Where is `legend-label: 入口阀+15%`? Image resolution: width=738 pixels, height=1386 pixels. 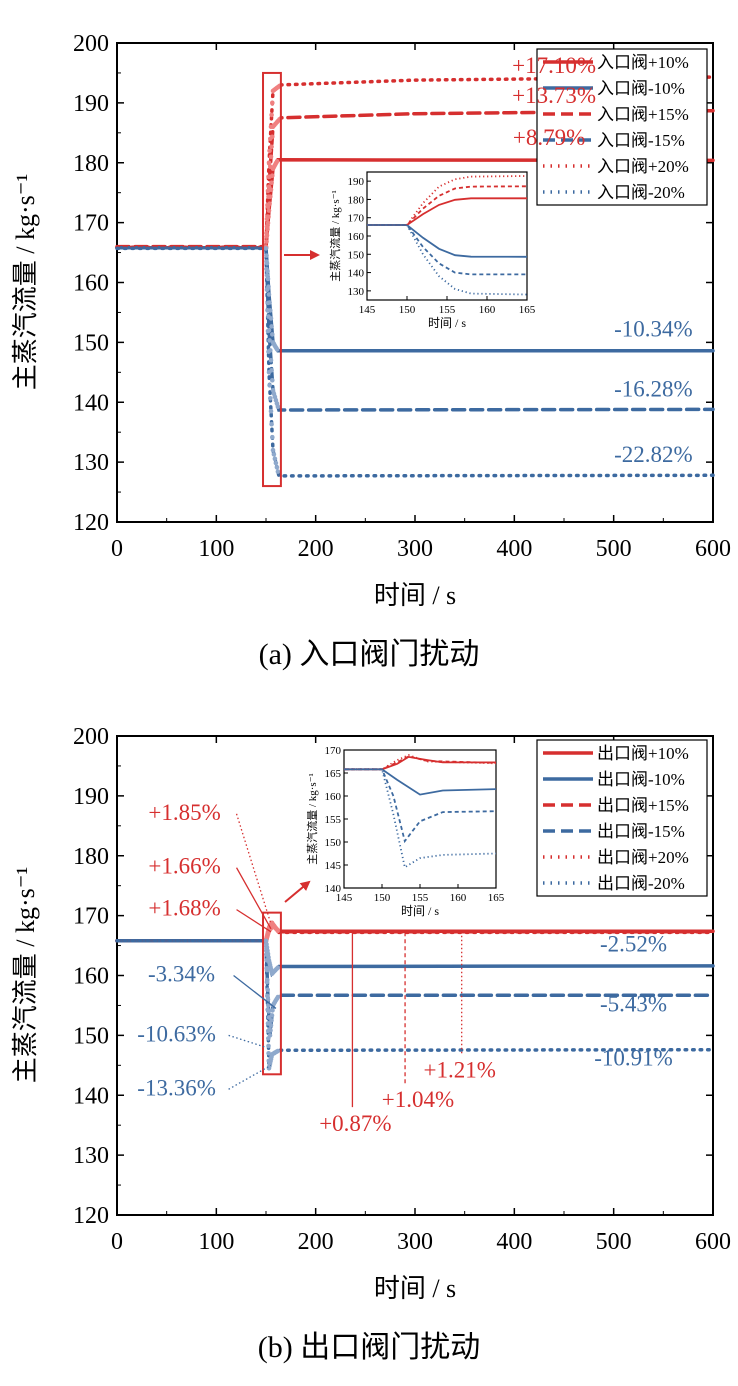 legend-label: 入口阀+15% is located at coordinates (643, 114).